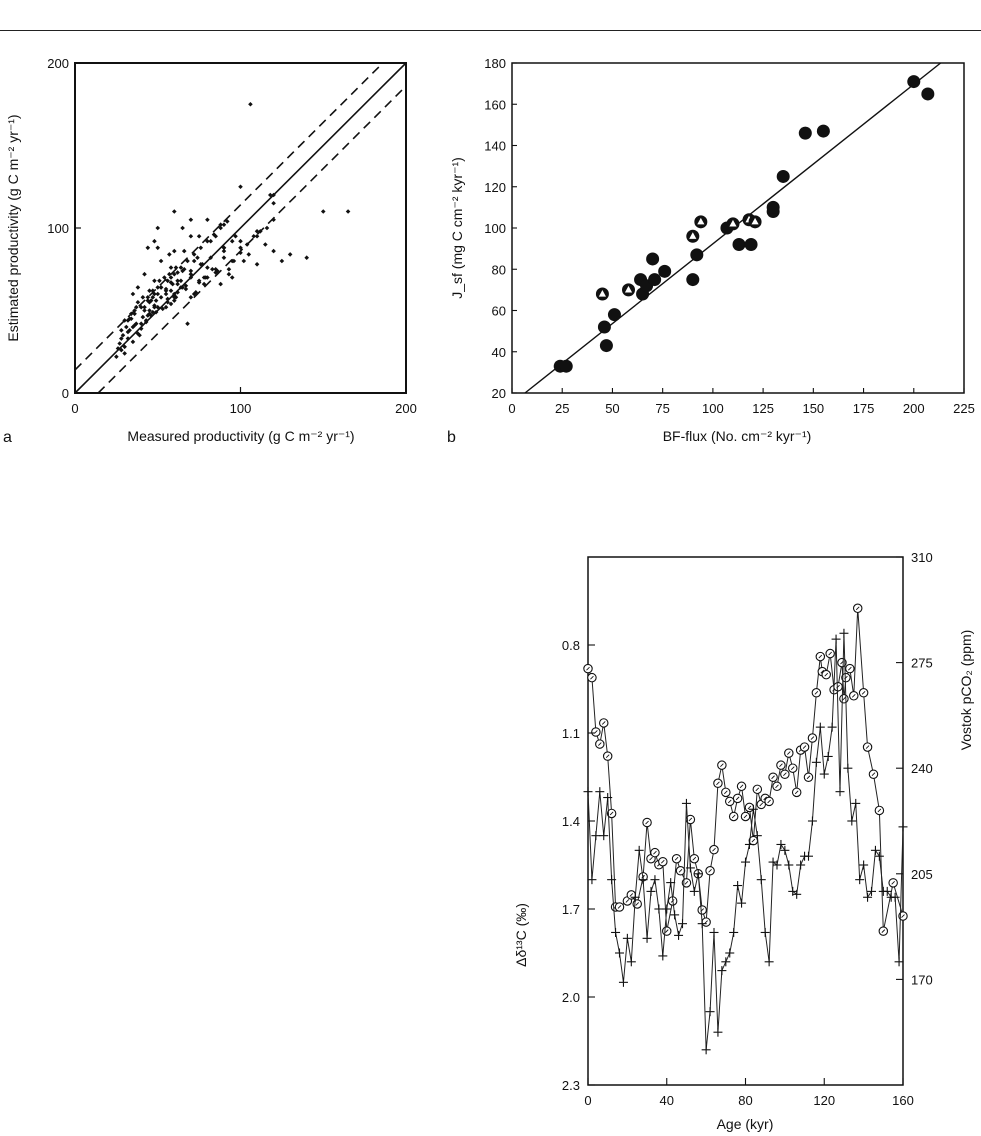  What do you see at coordinates (499, 352) in the screenshot?
I see `y-tick-label: 40` at bounding box center [499, 352].